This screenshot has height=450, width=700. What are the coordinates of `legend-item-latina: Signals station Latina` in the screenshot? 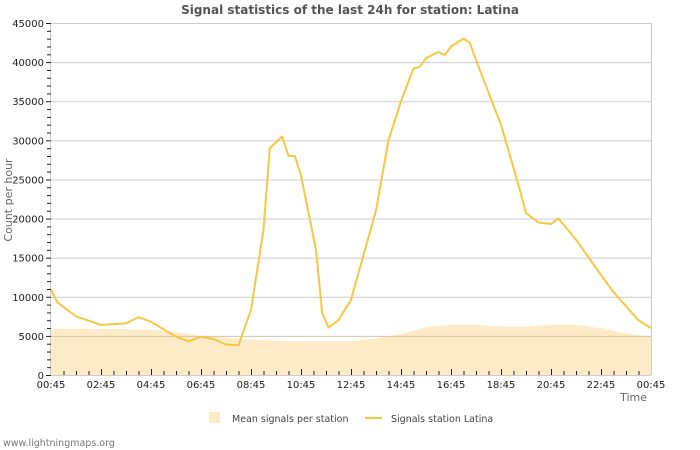 It's located at (429, 419).